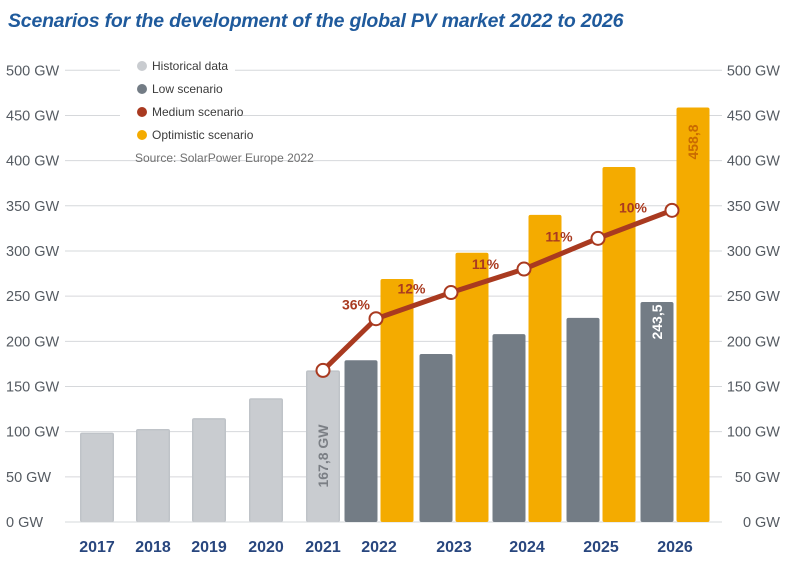  I want to click on bar-optimistic-2024, so click(545, 368).